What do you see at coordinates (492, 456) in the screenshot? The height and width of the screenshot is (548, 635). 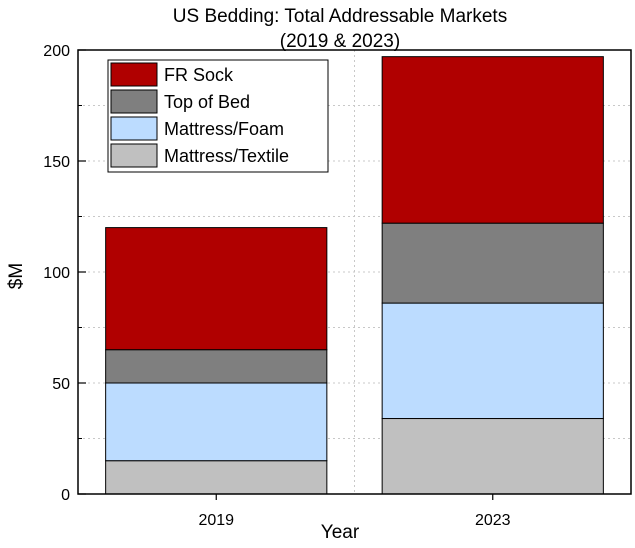 I see `bar-segment-mattress-textile-2023` at bounding box center [492, 456].